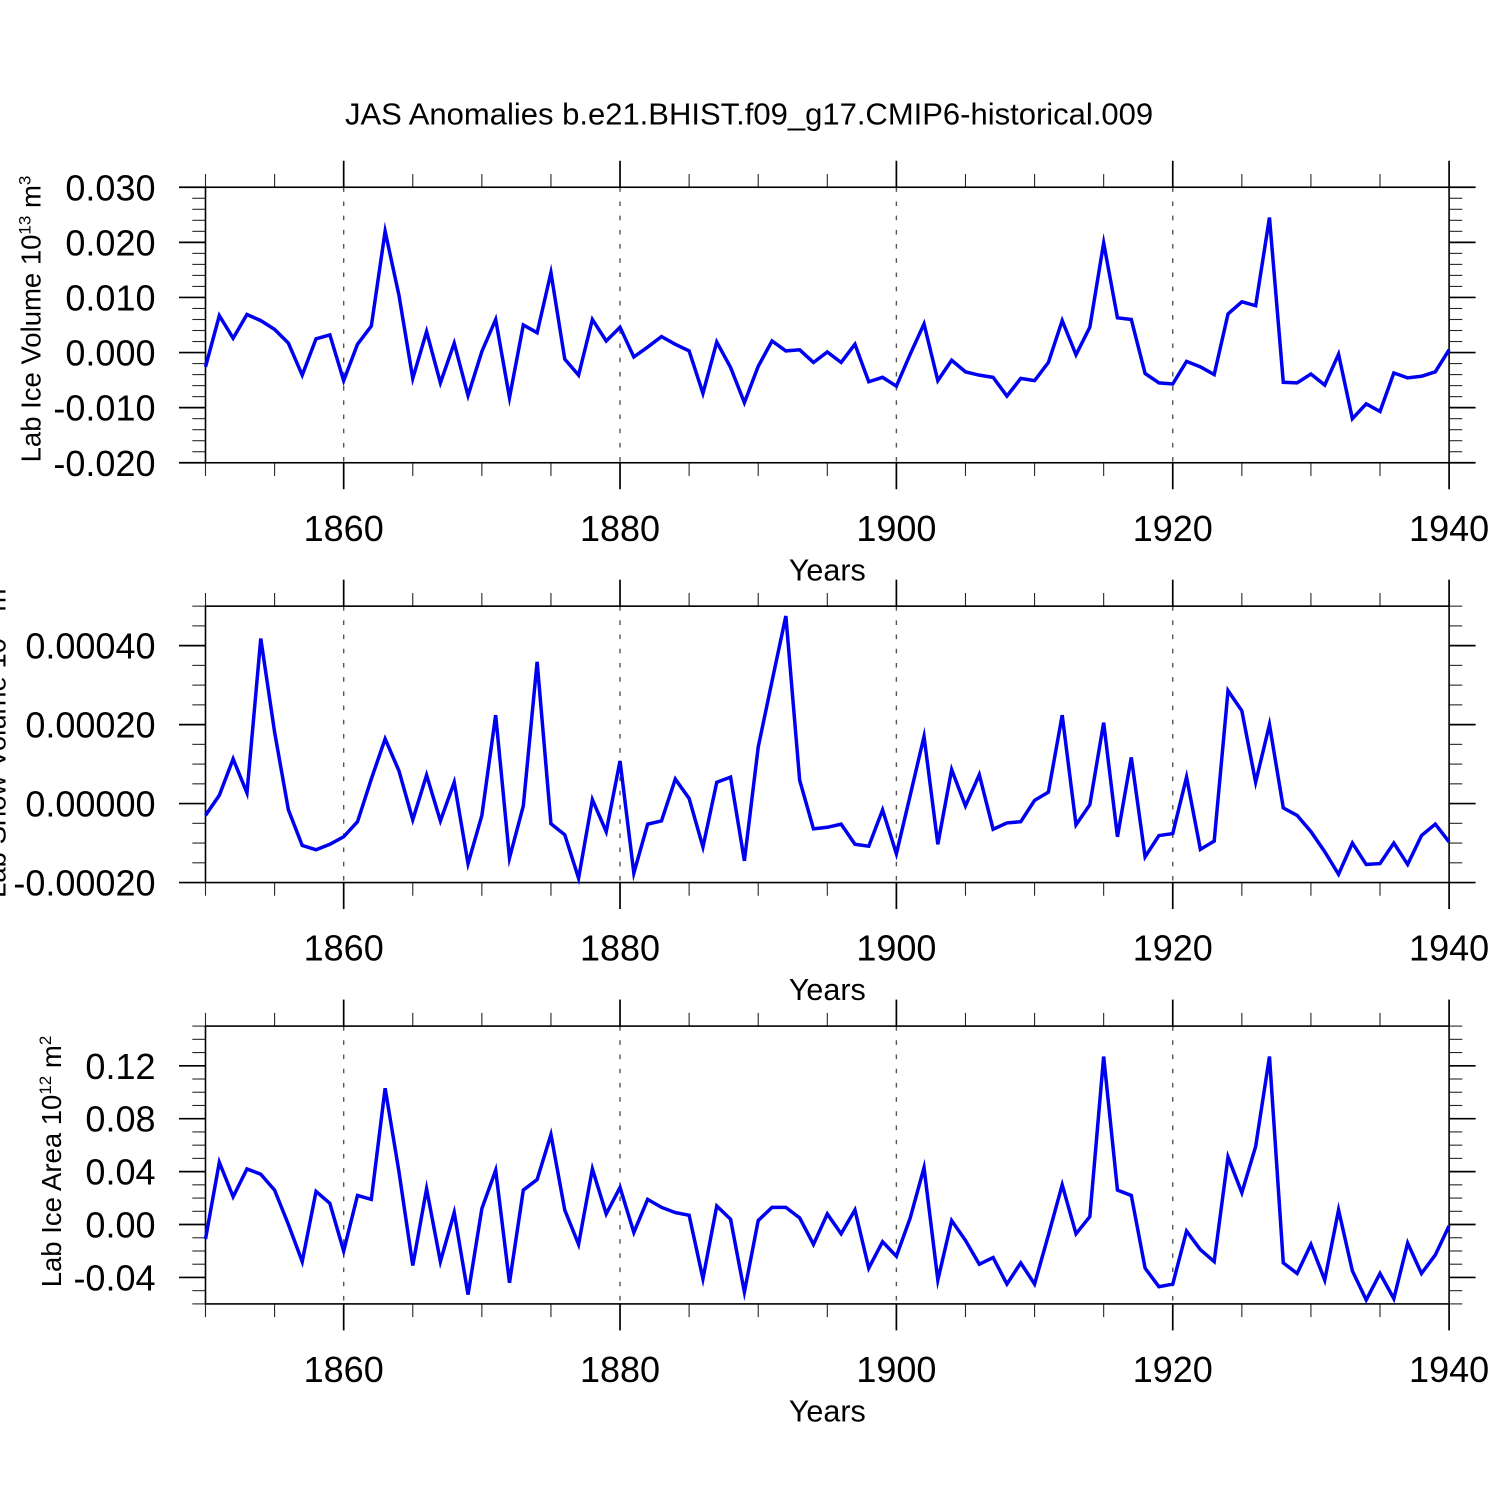 This screenshot has width=1500, height=1505. What do you see at coordinates (90, 646) in the screenshot?
I see `svg-text: 0.00040` at bounding box center [90, 646].